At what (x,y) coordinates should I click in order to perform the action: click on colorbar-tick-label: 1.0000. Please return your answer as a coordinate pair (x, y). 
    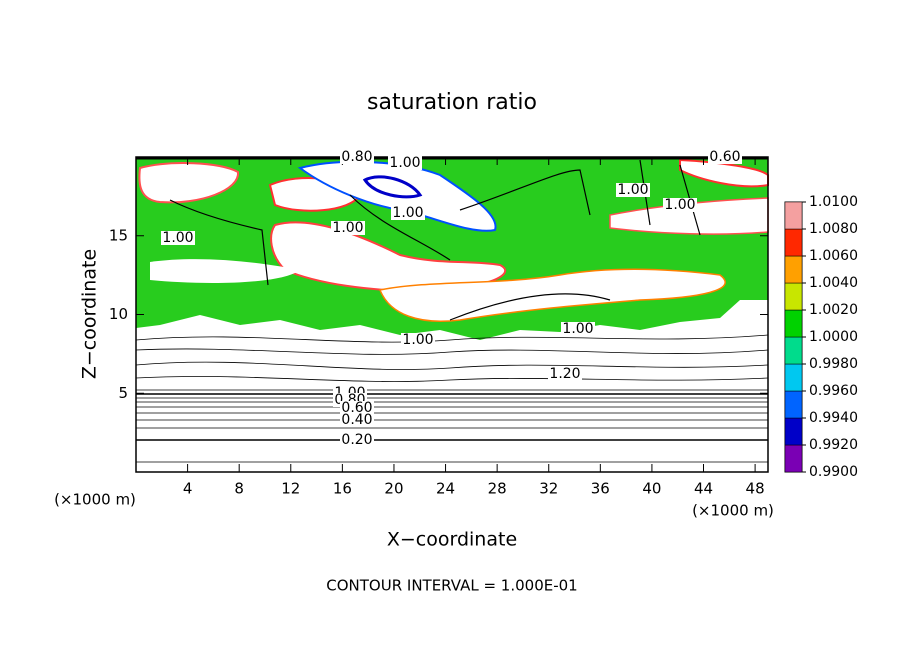
    Looking at the image, I should click on (833, 337).